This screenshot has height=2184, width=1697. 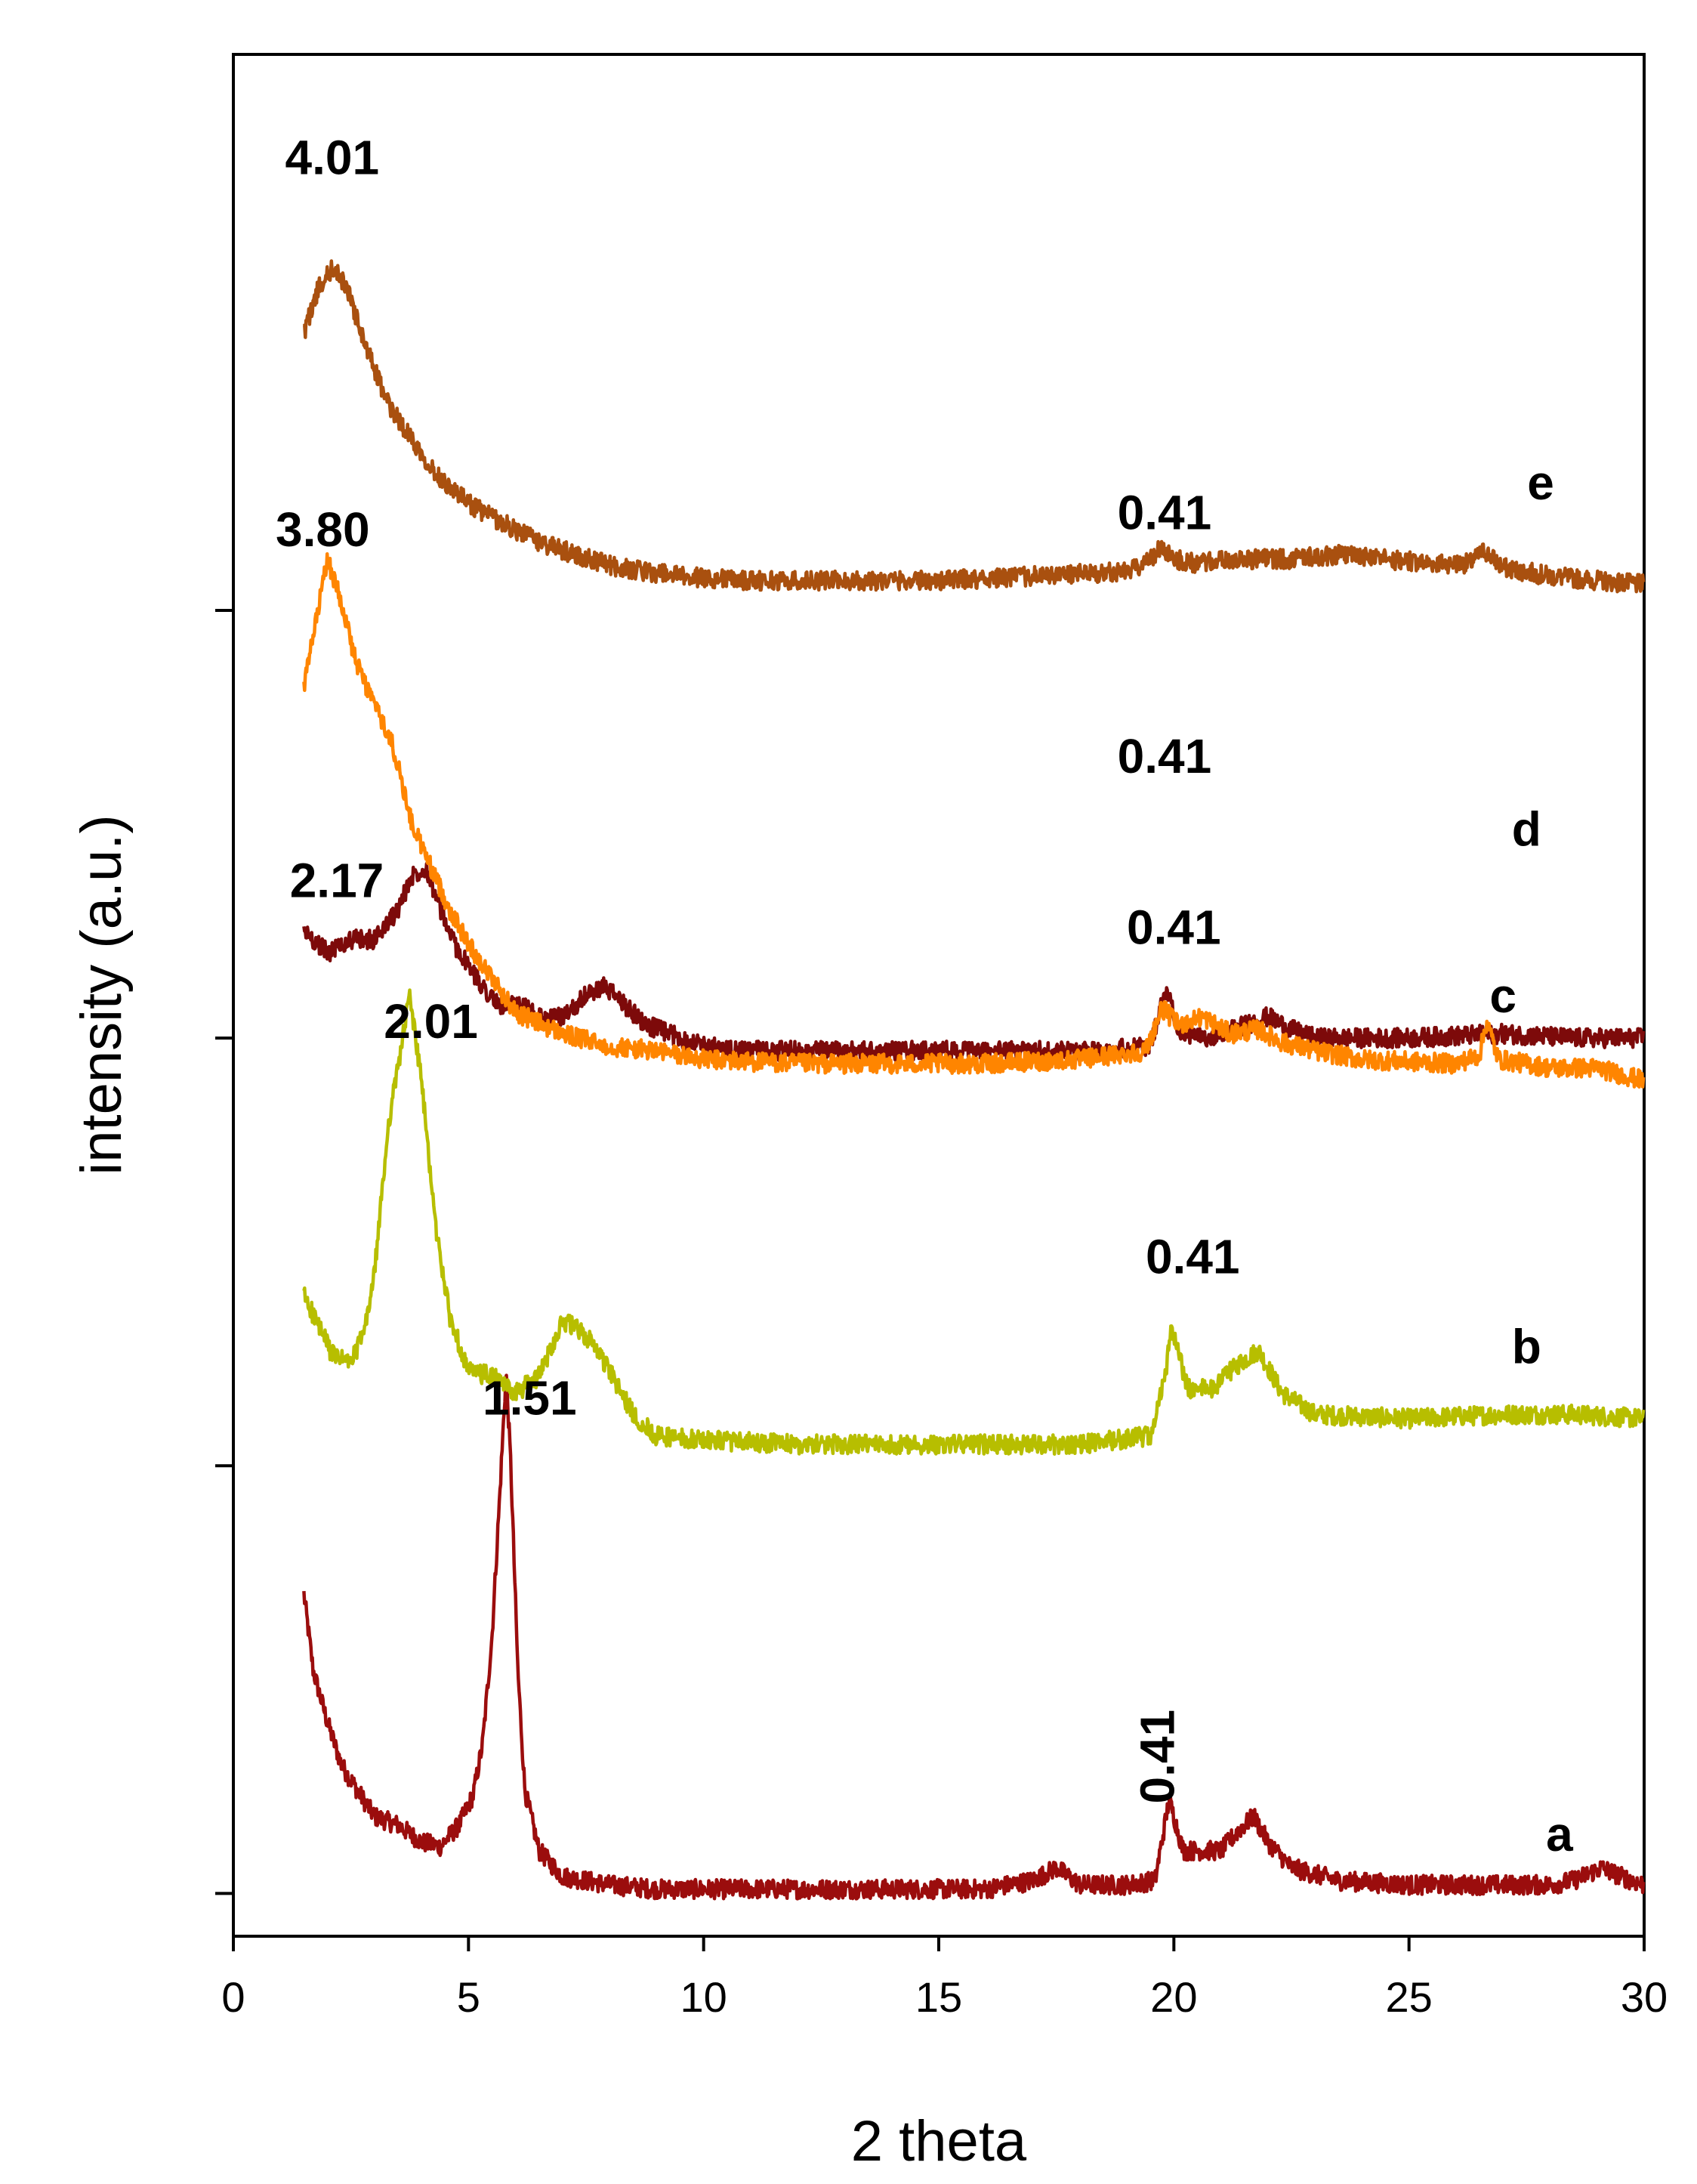 What do you see at coordinates (1540, 483) in the screenshot?
I see `series-label-e: e` at bounding box center [1540, 483].